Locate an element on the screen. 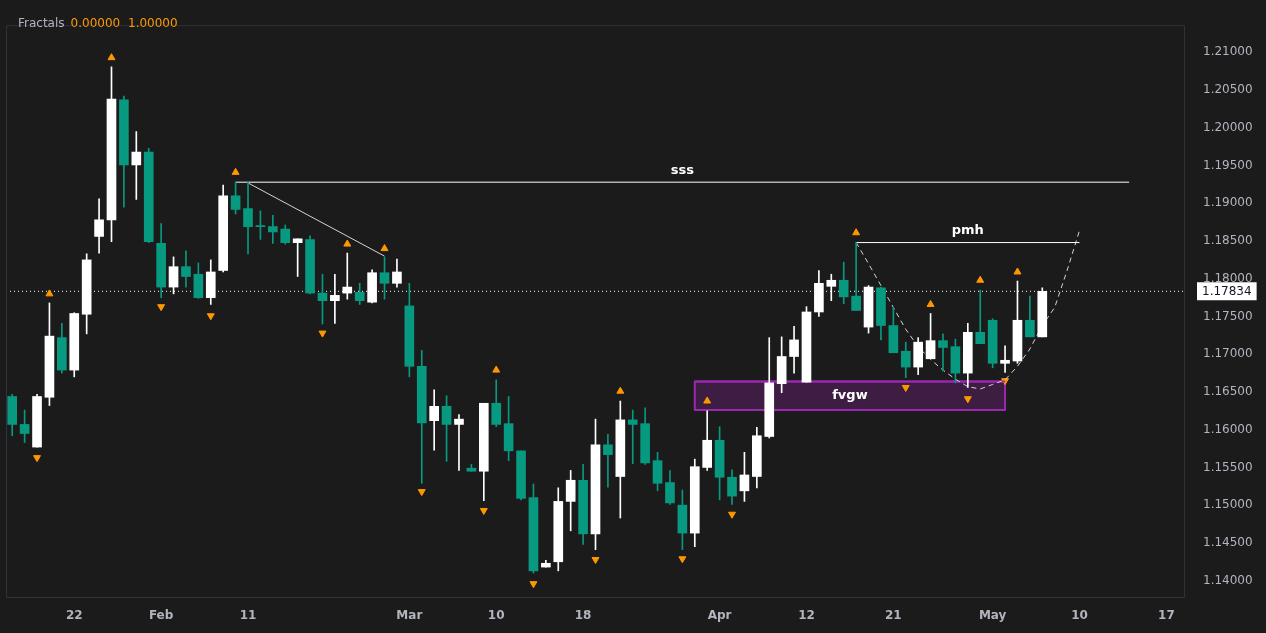 The height and width of the screenshot is (633, 1266). y-tick-label: 1.14500 is located at coordinates (1228, 542).